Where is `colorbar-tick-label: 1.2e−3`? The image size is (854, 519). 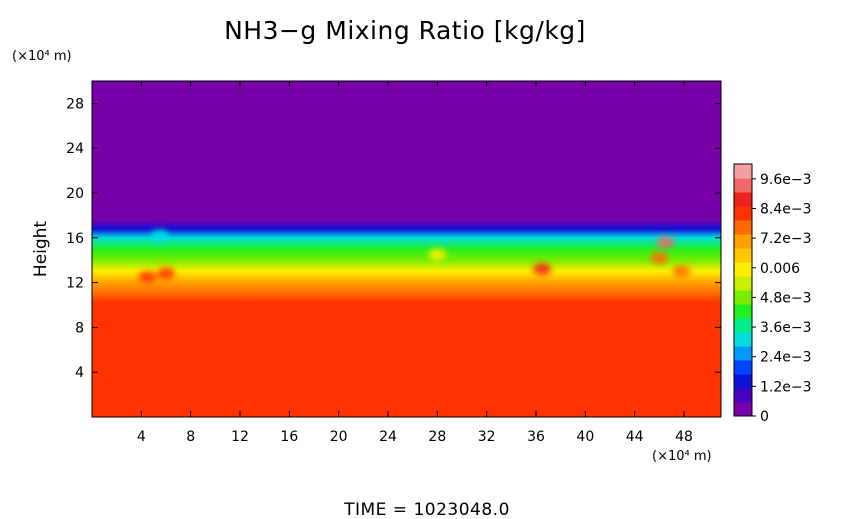 colorbar-tick-label: 1.2e−3 is located at coordinates (786, 387).